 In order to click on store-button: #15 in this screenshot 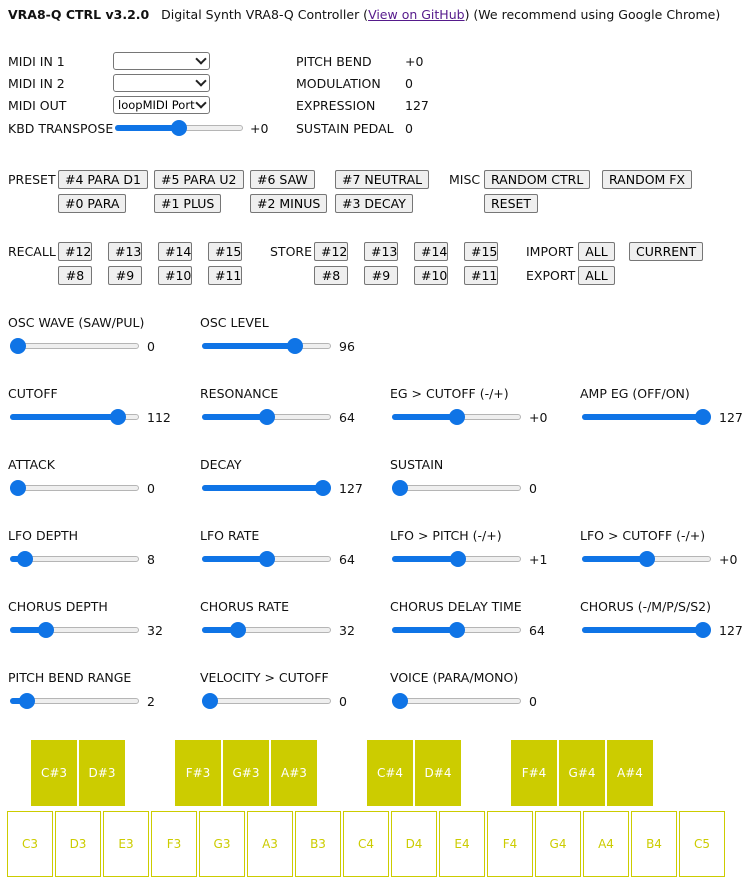, I will do `click(481, 251)`.